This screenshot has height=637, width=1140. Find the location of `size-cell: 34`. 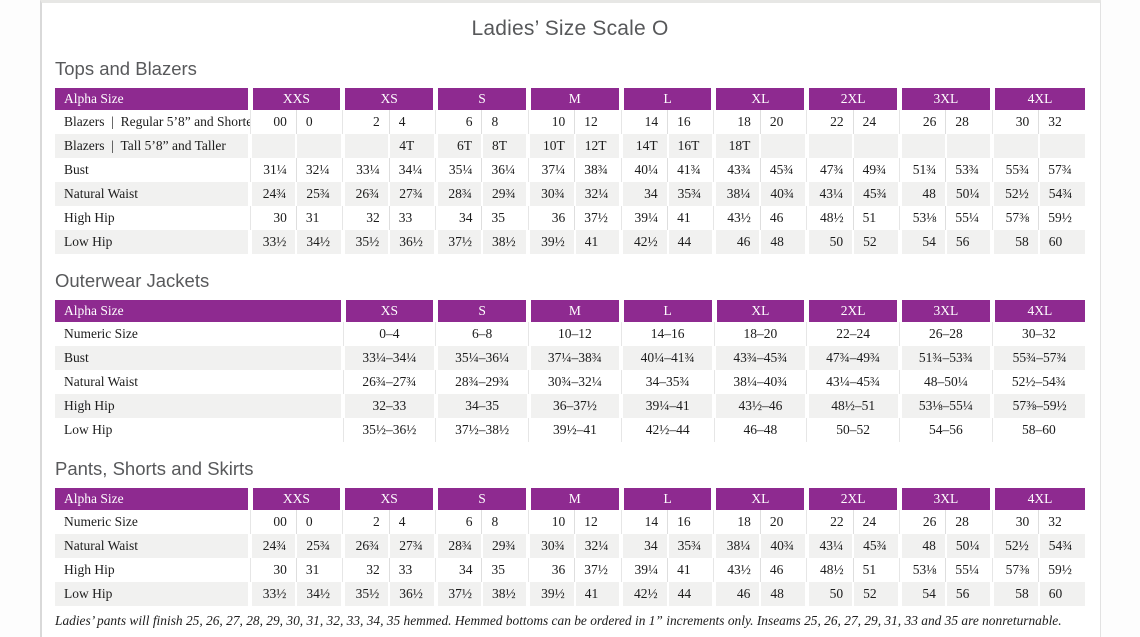

size-cell: 34 is located at coordinates (643, 546).